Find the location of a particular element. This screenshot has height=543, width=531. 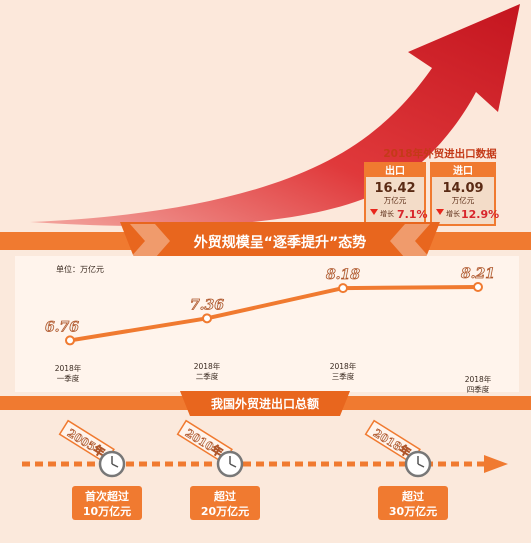

series-line is located at coordinates (274, 314).